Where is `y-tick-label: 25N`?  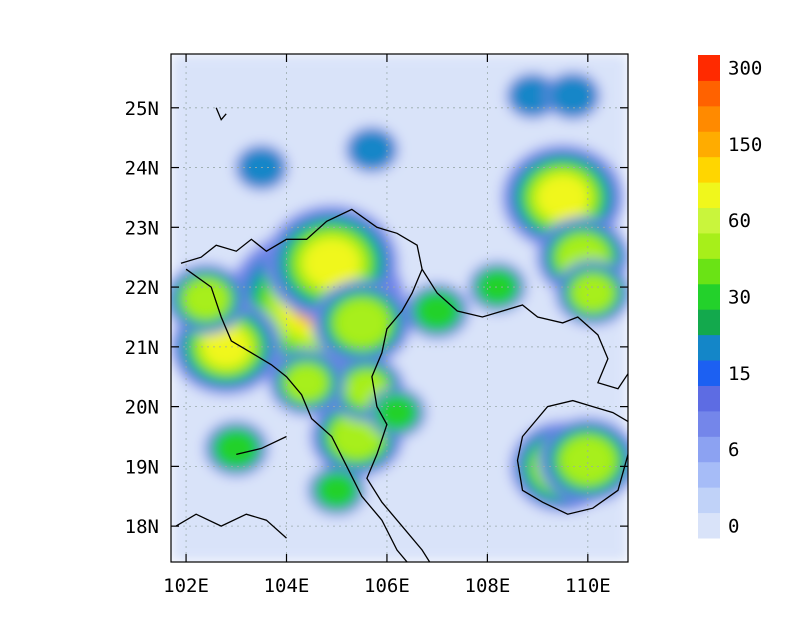 y-tick-label: 25N is located at coordinates (142, 109).